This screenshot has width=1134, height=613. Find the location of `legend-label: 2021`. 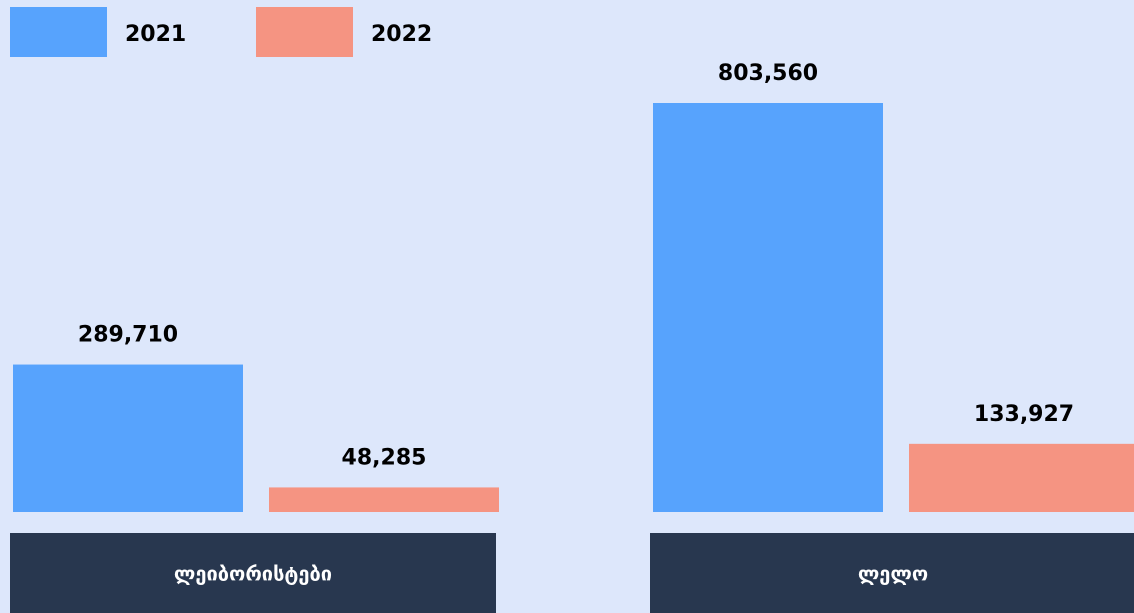

legend-label: 2021 is located at coordinates (155, 34).